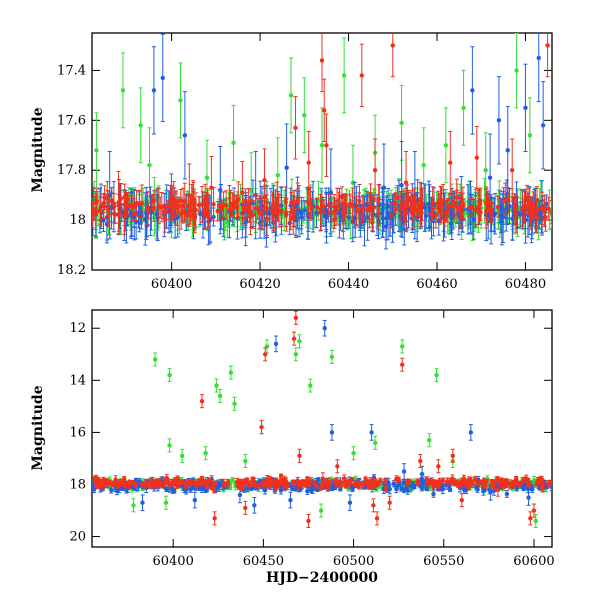 The height and width of the screenshot is (600, 600). Describe the element at coordinates (348, 284) in the screenshot. I see `top-xtick-label: 60440` at that location.